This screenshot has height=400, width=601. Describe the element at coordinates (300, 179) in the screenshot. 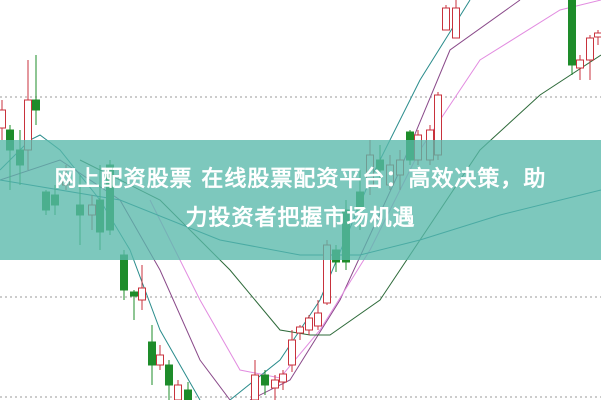

I see `article-title-line-1: 网上配资股票 在线股票配资平台：高效决策，助` at that location.